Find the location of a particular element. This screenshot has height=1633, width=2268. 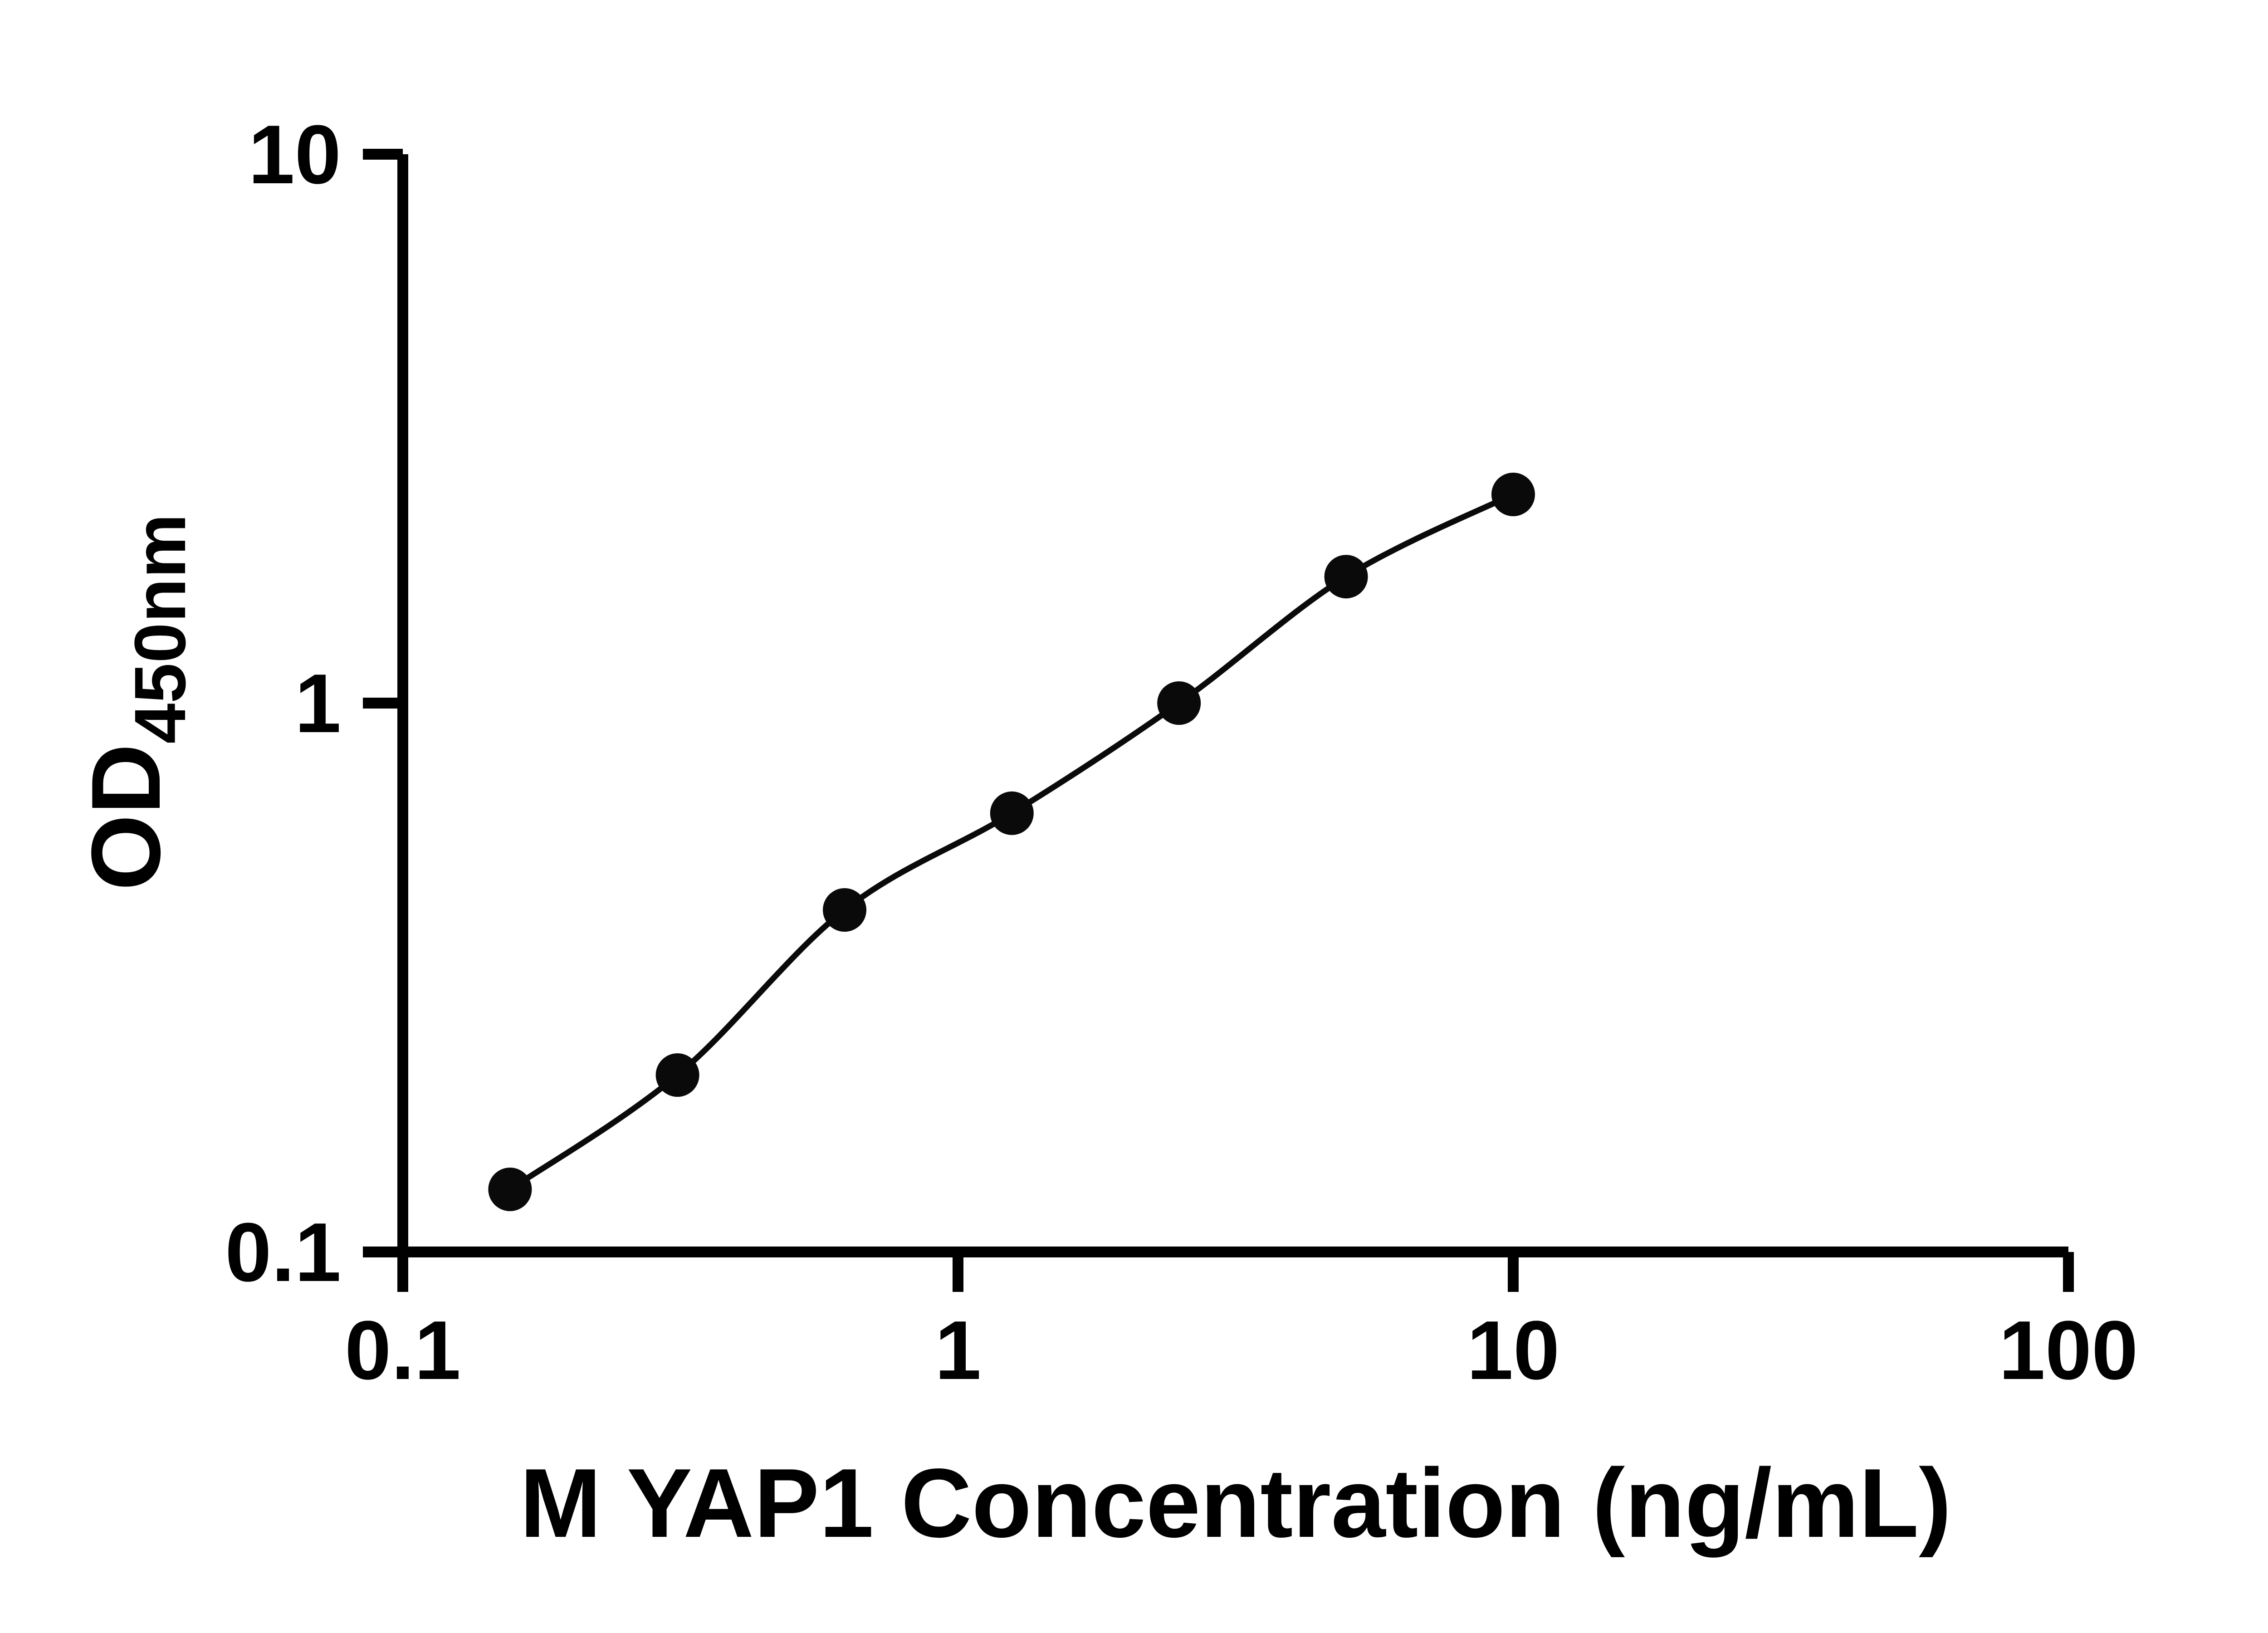

y-axis-tick-label: 10 is located at coordinates (295, 154).